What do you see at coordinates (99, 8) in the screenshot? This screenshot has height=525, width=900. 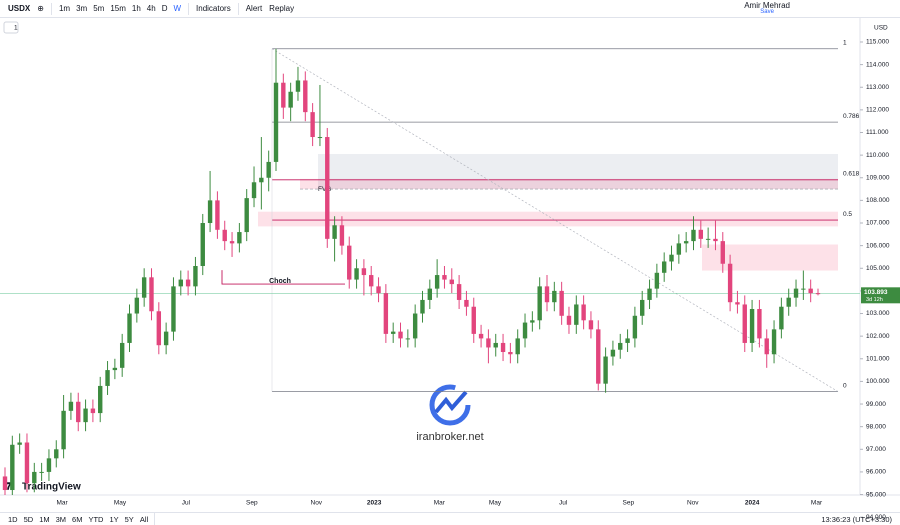 I see `interval: 5m` at bounding box center [99, 8].